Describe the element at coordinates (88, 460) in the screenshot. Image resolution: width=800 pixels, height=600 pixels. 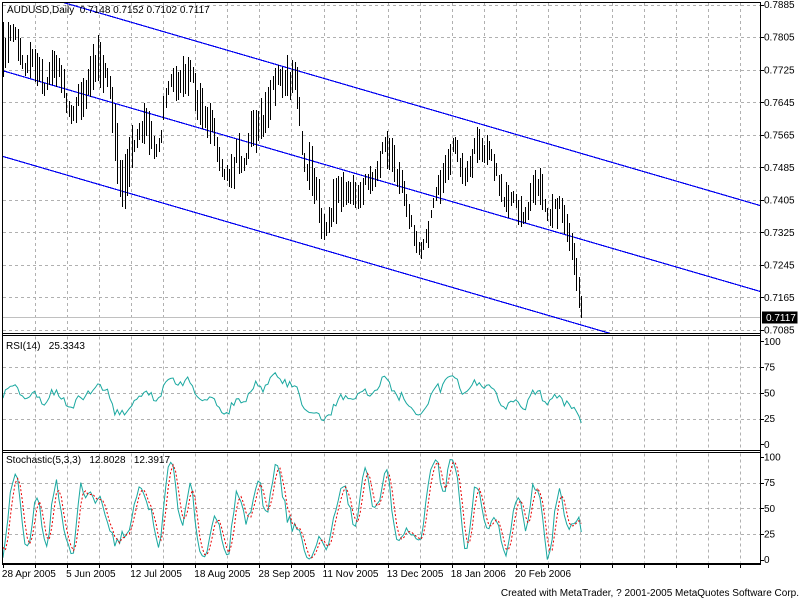
I see `svg-text:Stochastic(5,3,3) 12.8028: Stochastic(5,3,3) 12.8028 12.3917` at that location.